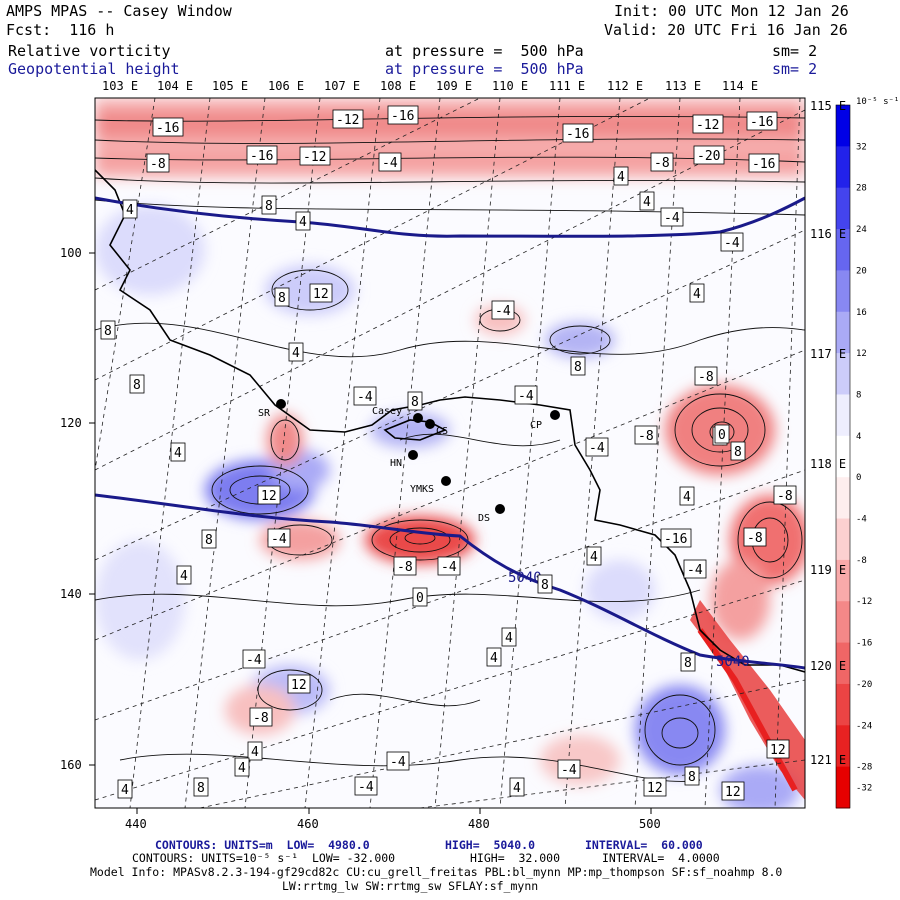  I want to click on colorbar-label: 24, so click(861, 230).